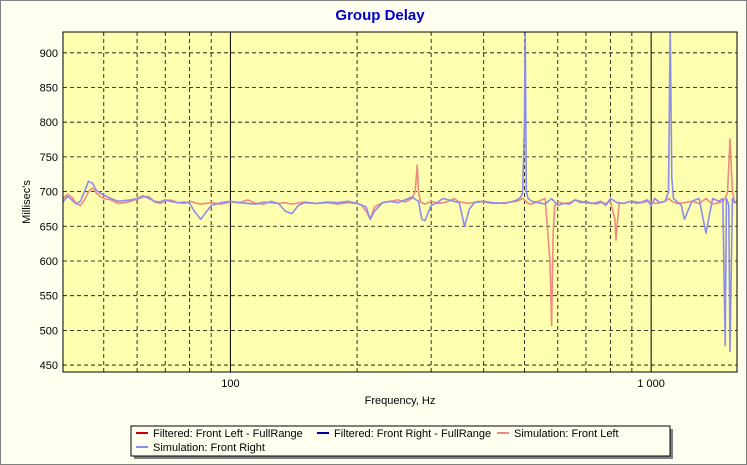  I want to click on x-tick-label: 100, so click(230, 384).